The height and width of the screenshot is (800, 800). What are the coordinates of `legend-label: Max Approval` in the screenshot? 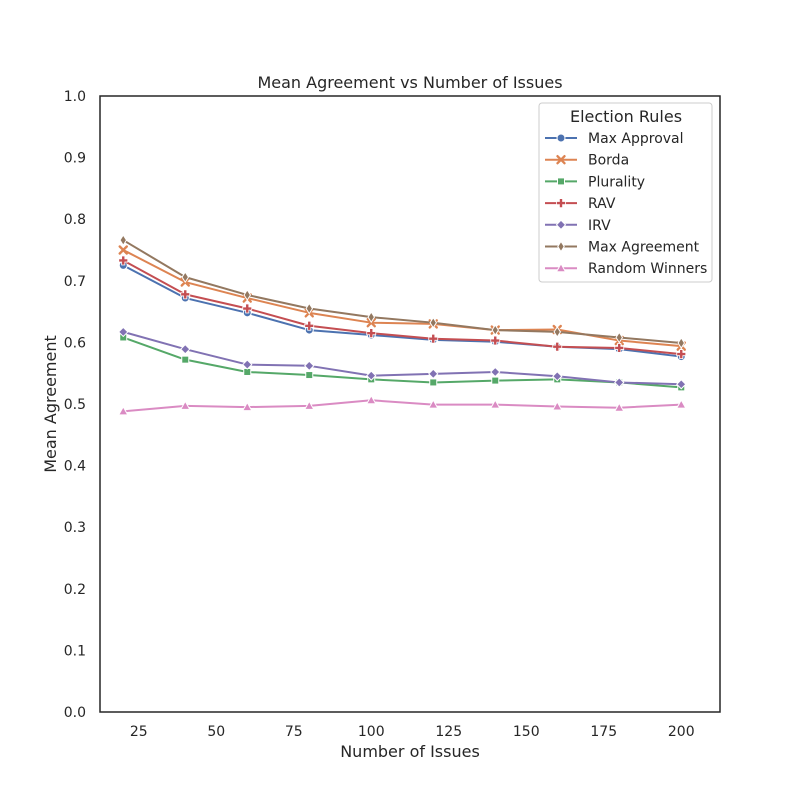 It's located at (636, 139).